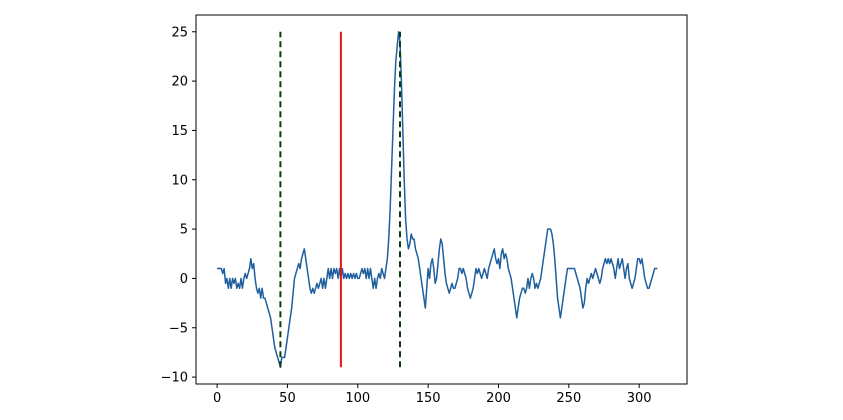  I want to click on y-tick-label: 0, so click(184, 279).